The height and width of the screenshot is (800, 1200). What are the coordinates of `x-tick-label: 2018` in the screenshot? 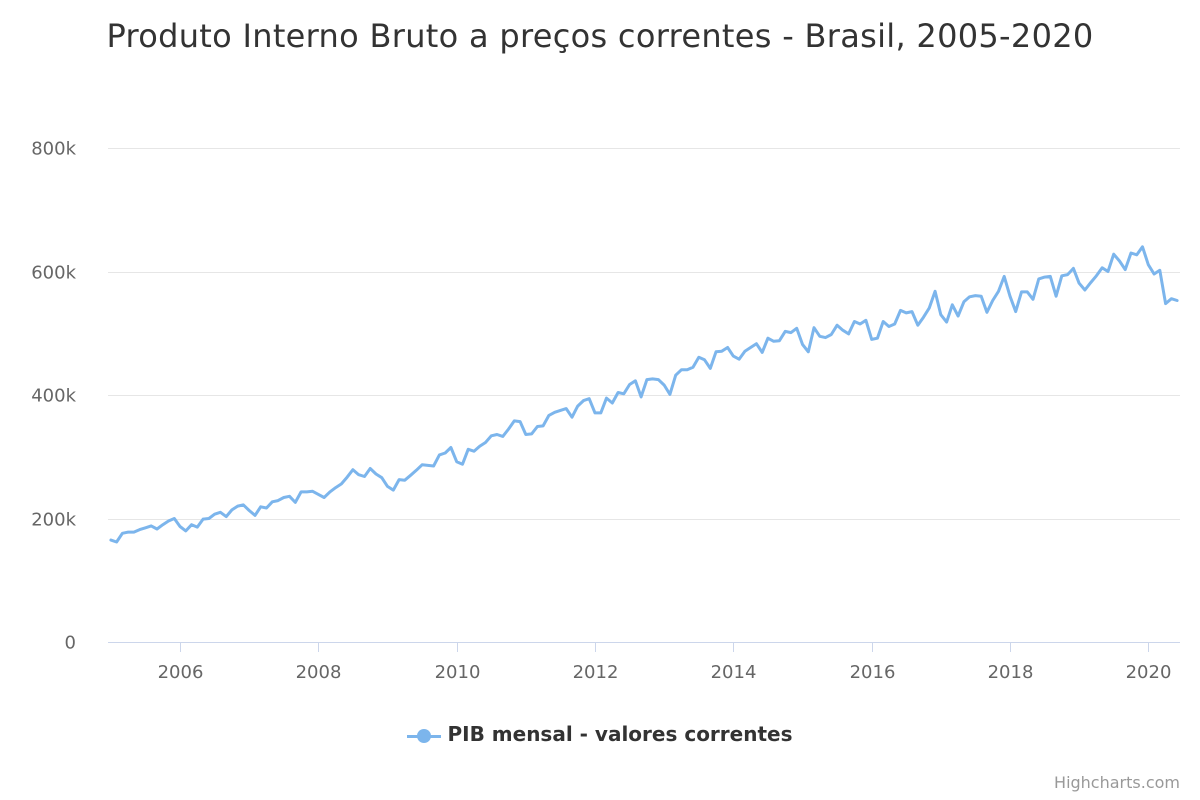 It's located at (1011, 672).